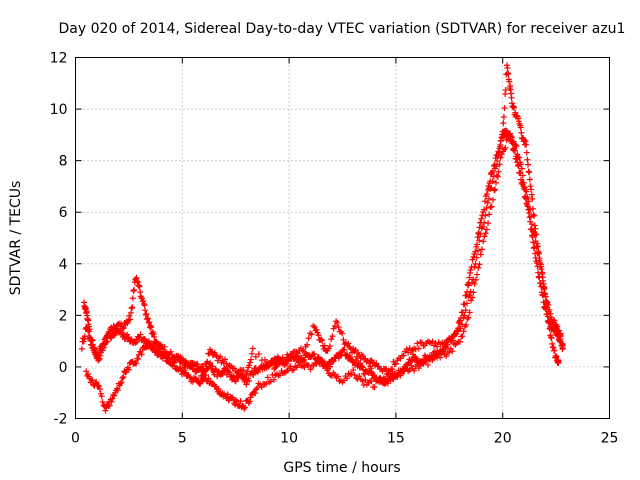 The width and height of the screenshot is (640, 480). What do you see at coordinates (289, 439) in the screenshot?
I see `x-tick-label: 10` at bounding box center [289, 439].